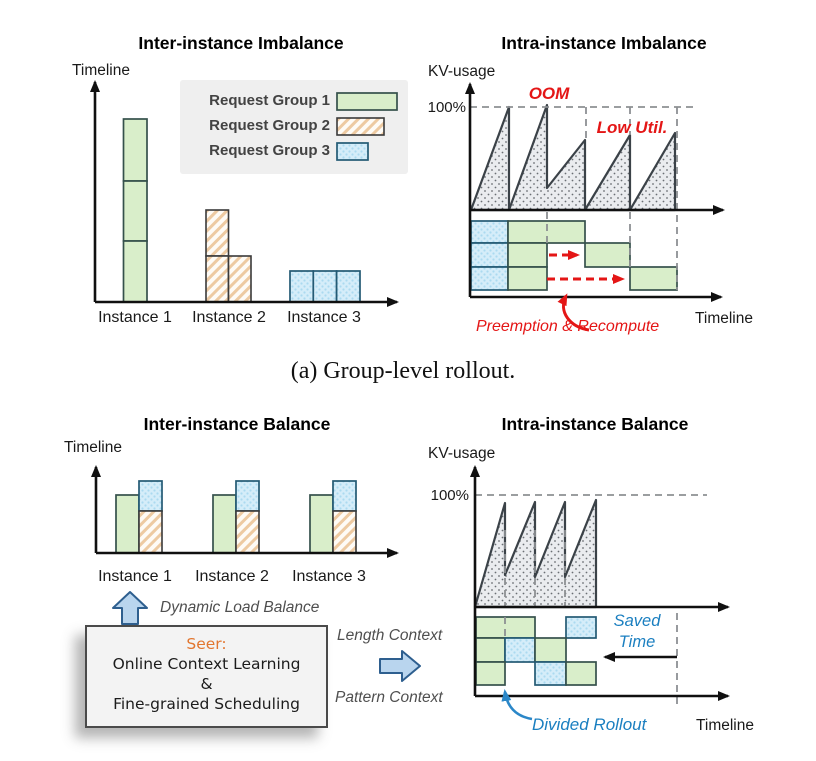 The height and width of the screenshot is (761, 816). Describe the element at coordinates (217, 233) in the screenshot. I see `bar-i2-seg1` at that location.